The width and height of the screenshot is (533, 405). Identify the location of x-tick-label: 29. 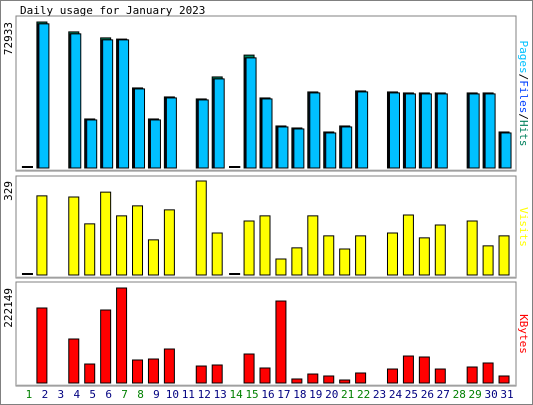
(475, 394).